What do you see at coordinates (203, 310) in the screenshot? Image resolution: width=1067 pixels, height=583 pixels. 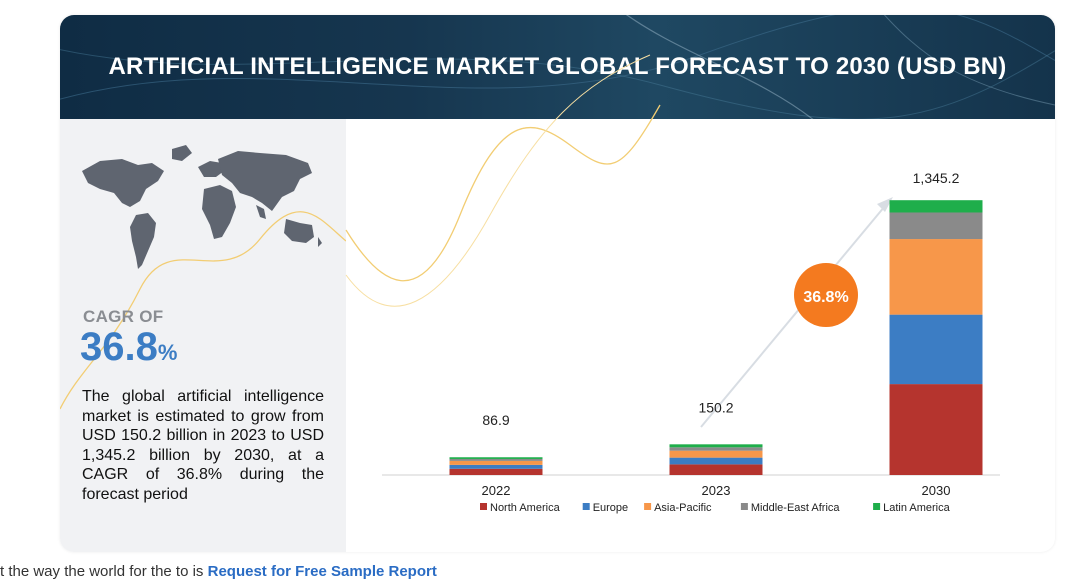 I see `decorative-wave` at bounding box center [203, 310].